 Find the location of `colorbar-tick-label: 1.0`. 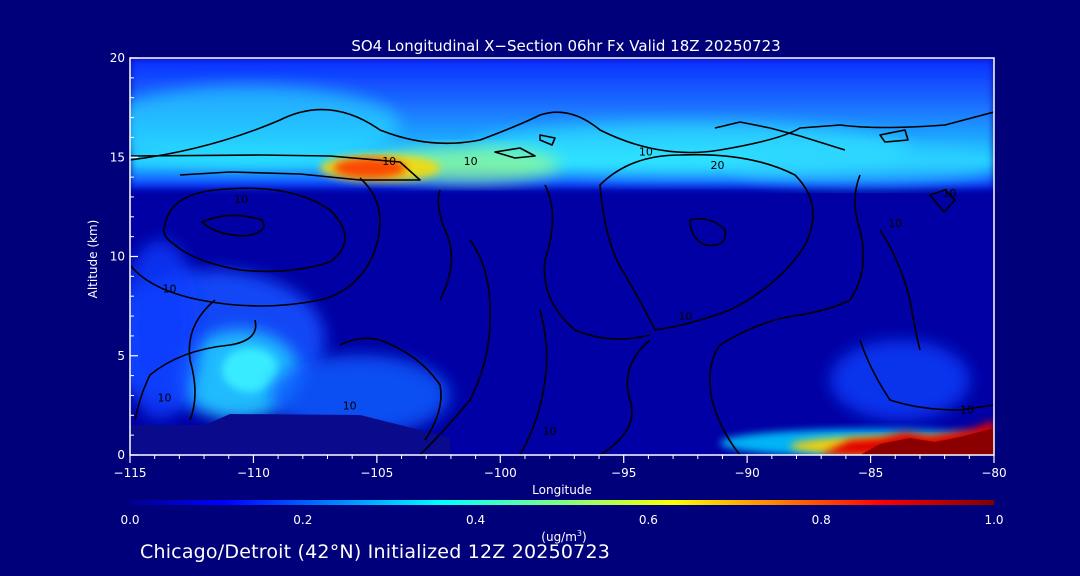

colorbar-tick-label: 1.0 is located at coordinates (993, 520).